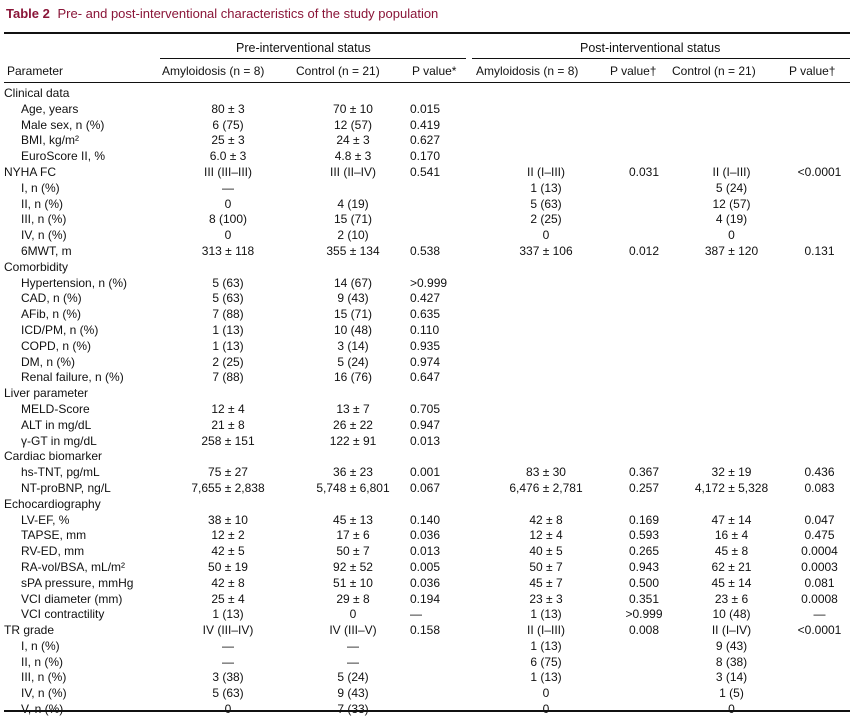  I want to click on cell-amyloidosis-post: 40 ± 5, so click(546, 551).